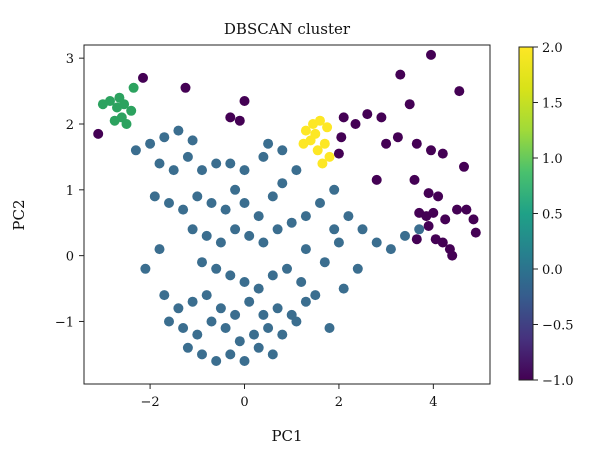 This screenshot has height=463, width=600. What do you see at coordinates (70, 191) in the screenshot?
I see `y-tick-label: 1` at bounding box center [70, 191].